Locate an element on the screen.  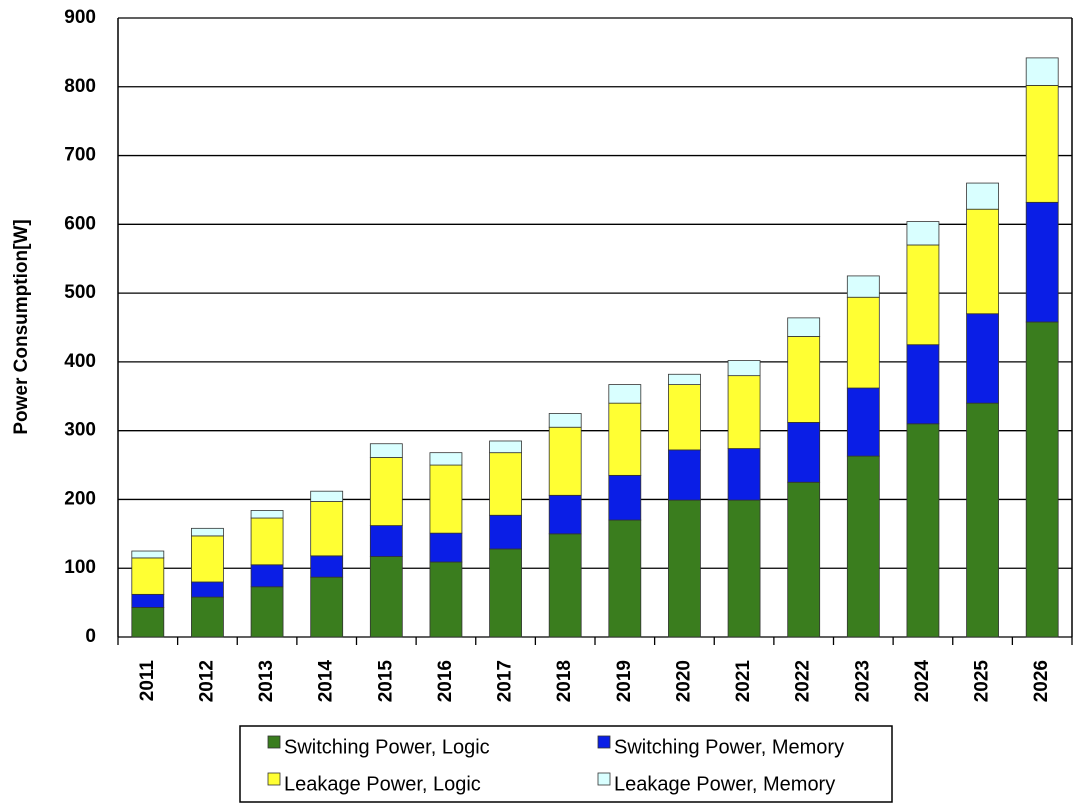
y-tick-label: 800 is located at coordinates (80, 86).